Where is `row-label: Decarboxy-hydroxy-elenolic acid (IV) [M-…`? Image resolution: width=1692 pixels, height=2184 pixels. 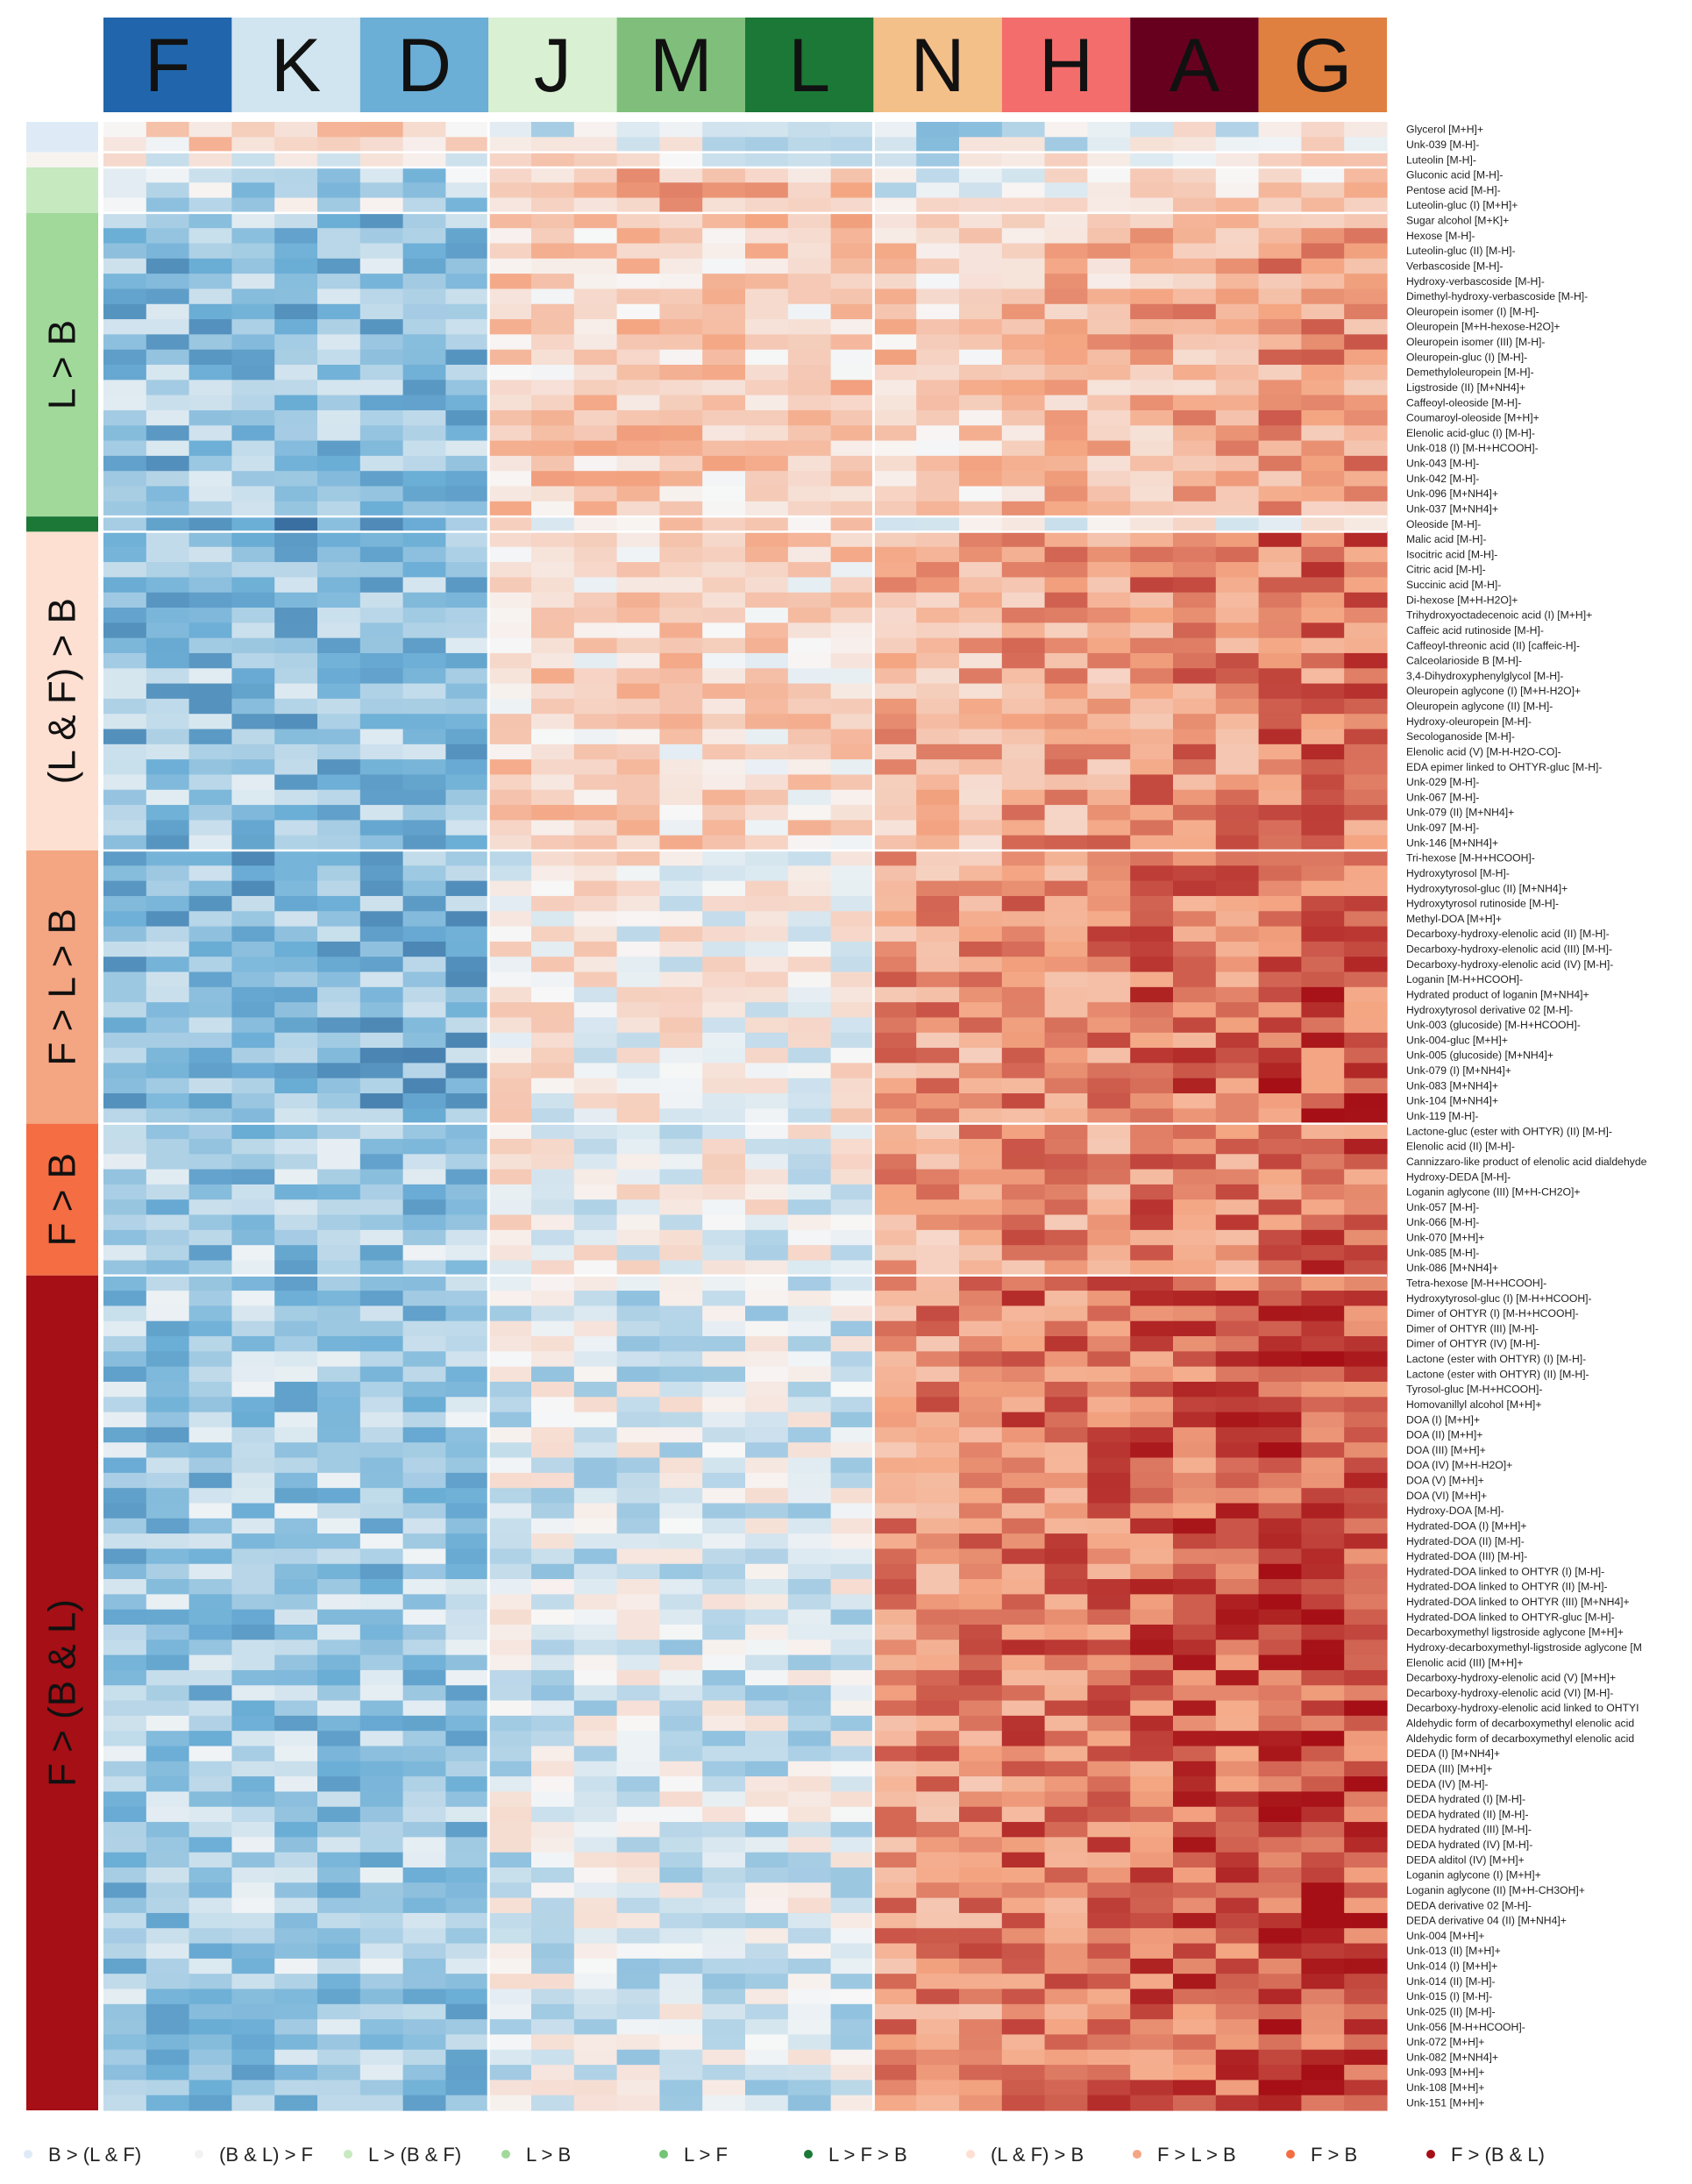
row-label: Decarboxy-hydroxy-elenolic acid (IV) [M-… is located at coordinates (1509, 965).